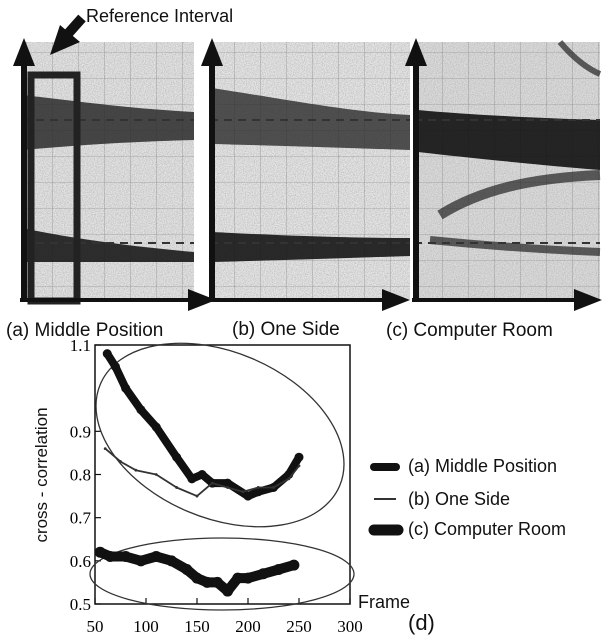 Image resolution: width=605 pixels, height=638 pixels. I want to click on series-layer, so click(199, 473).